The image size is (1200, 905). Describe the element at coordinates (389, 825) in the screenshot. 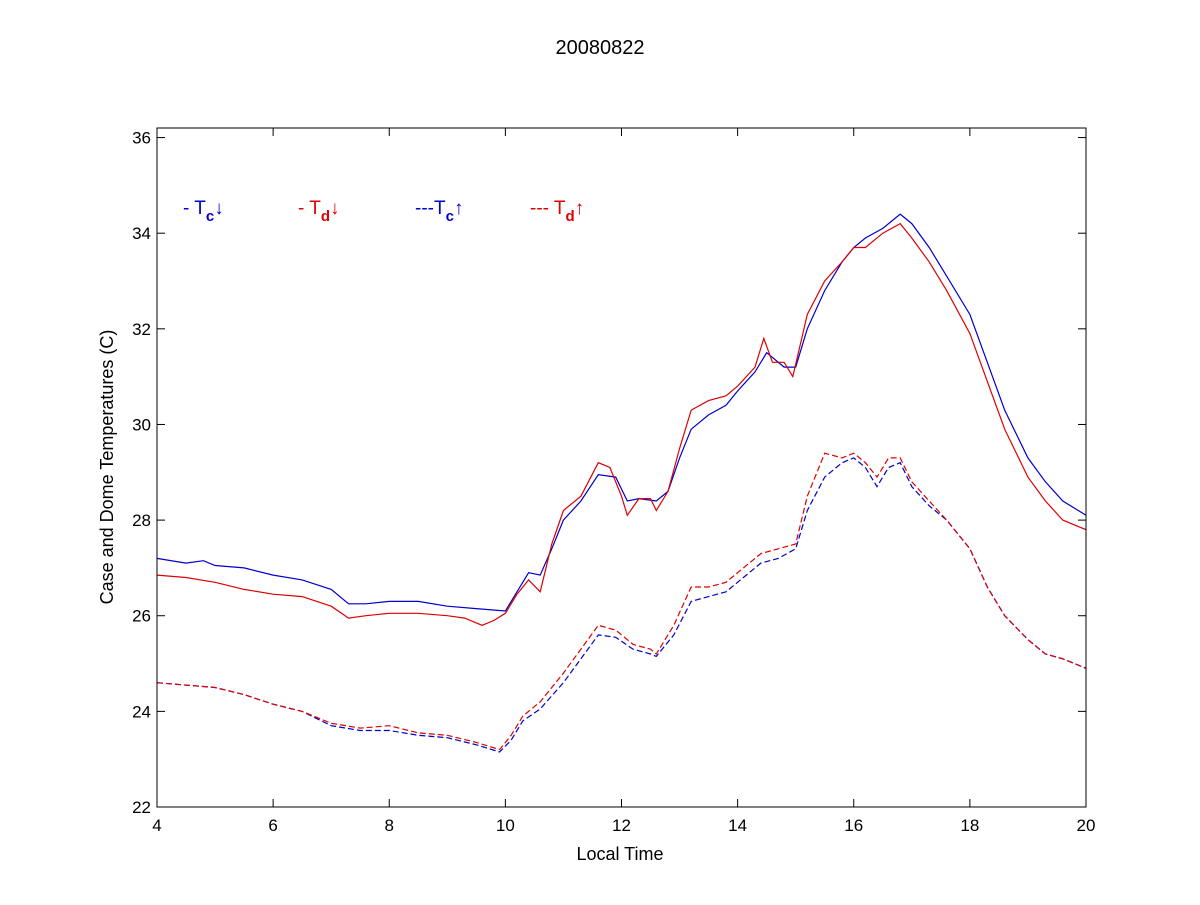

I see `x-tick-label: 8` at that location.